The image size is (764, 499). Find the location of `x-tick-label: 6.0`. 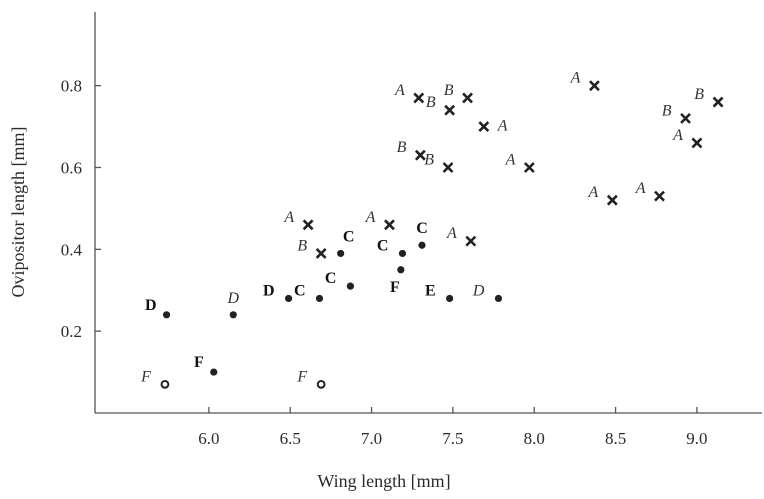

x-tick-label: 6.0 is located at coordinates (208, 438).